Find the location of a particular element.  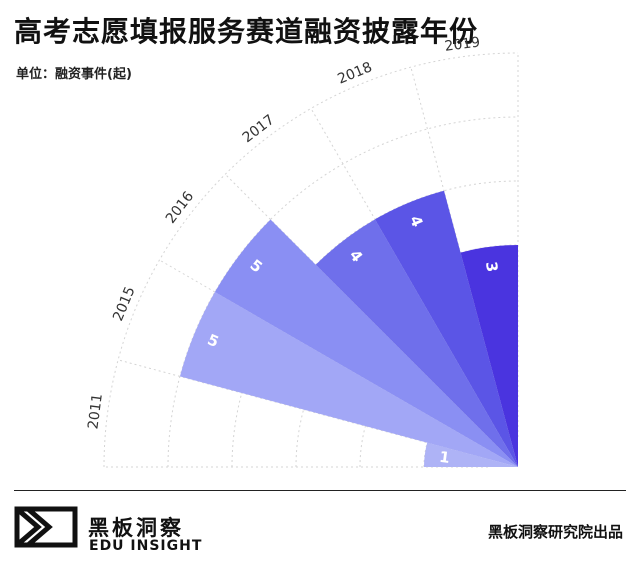

footer-divider is located at coordinates (320, 490).